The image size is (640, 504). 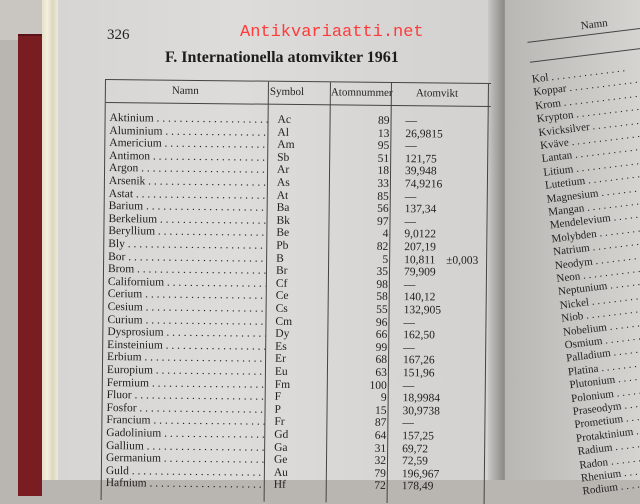 I want to click on atomic-number: 5, so click(x=385, y=259).